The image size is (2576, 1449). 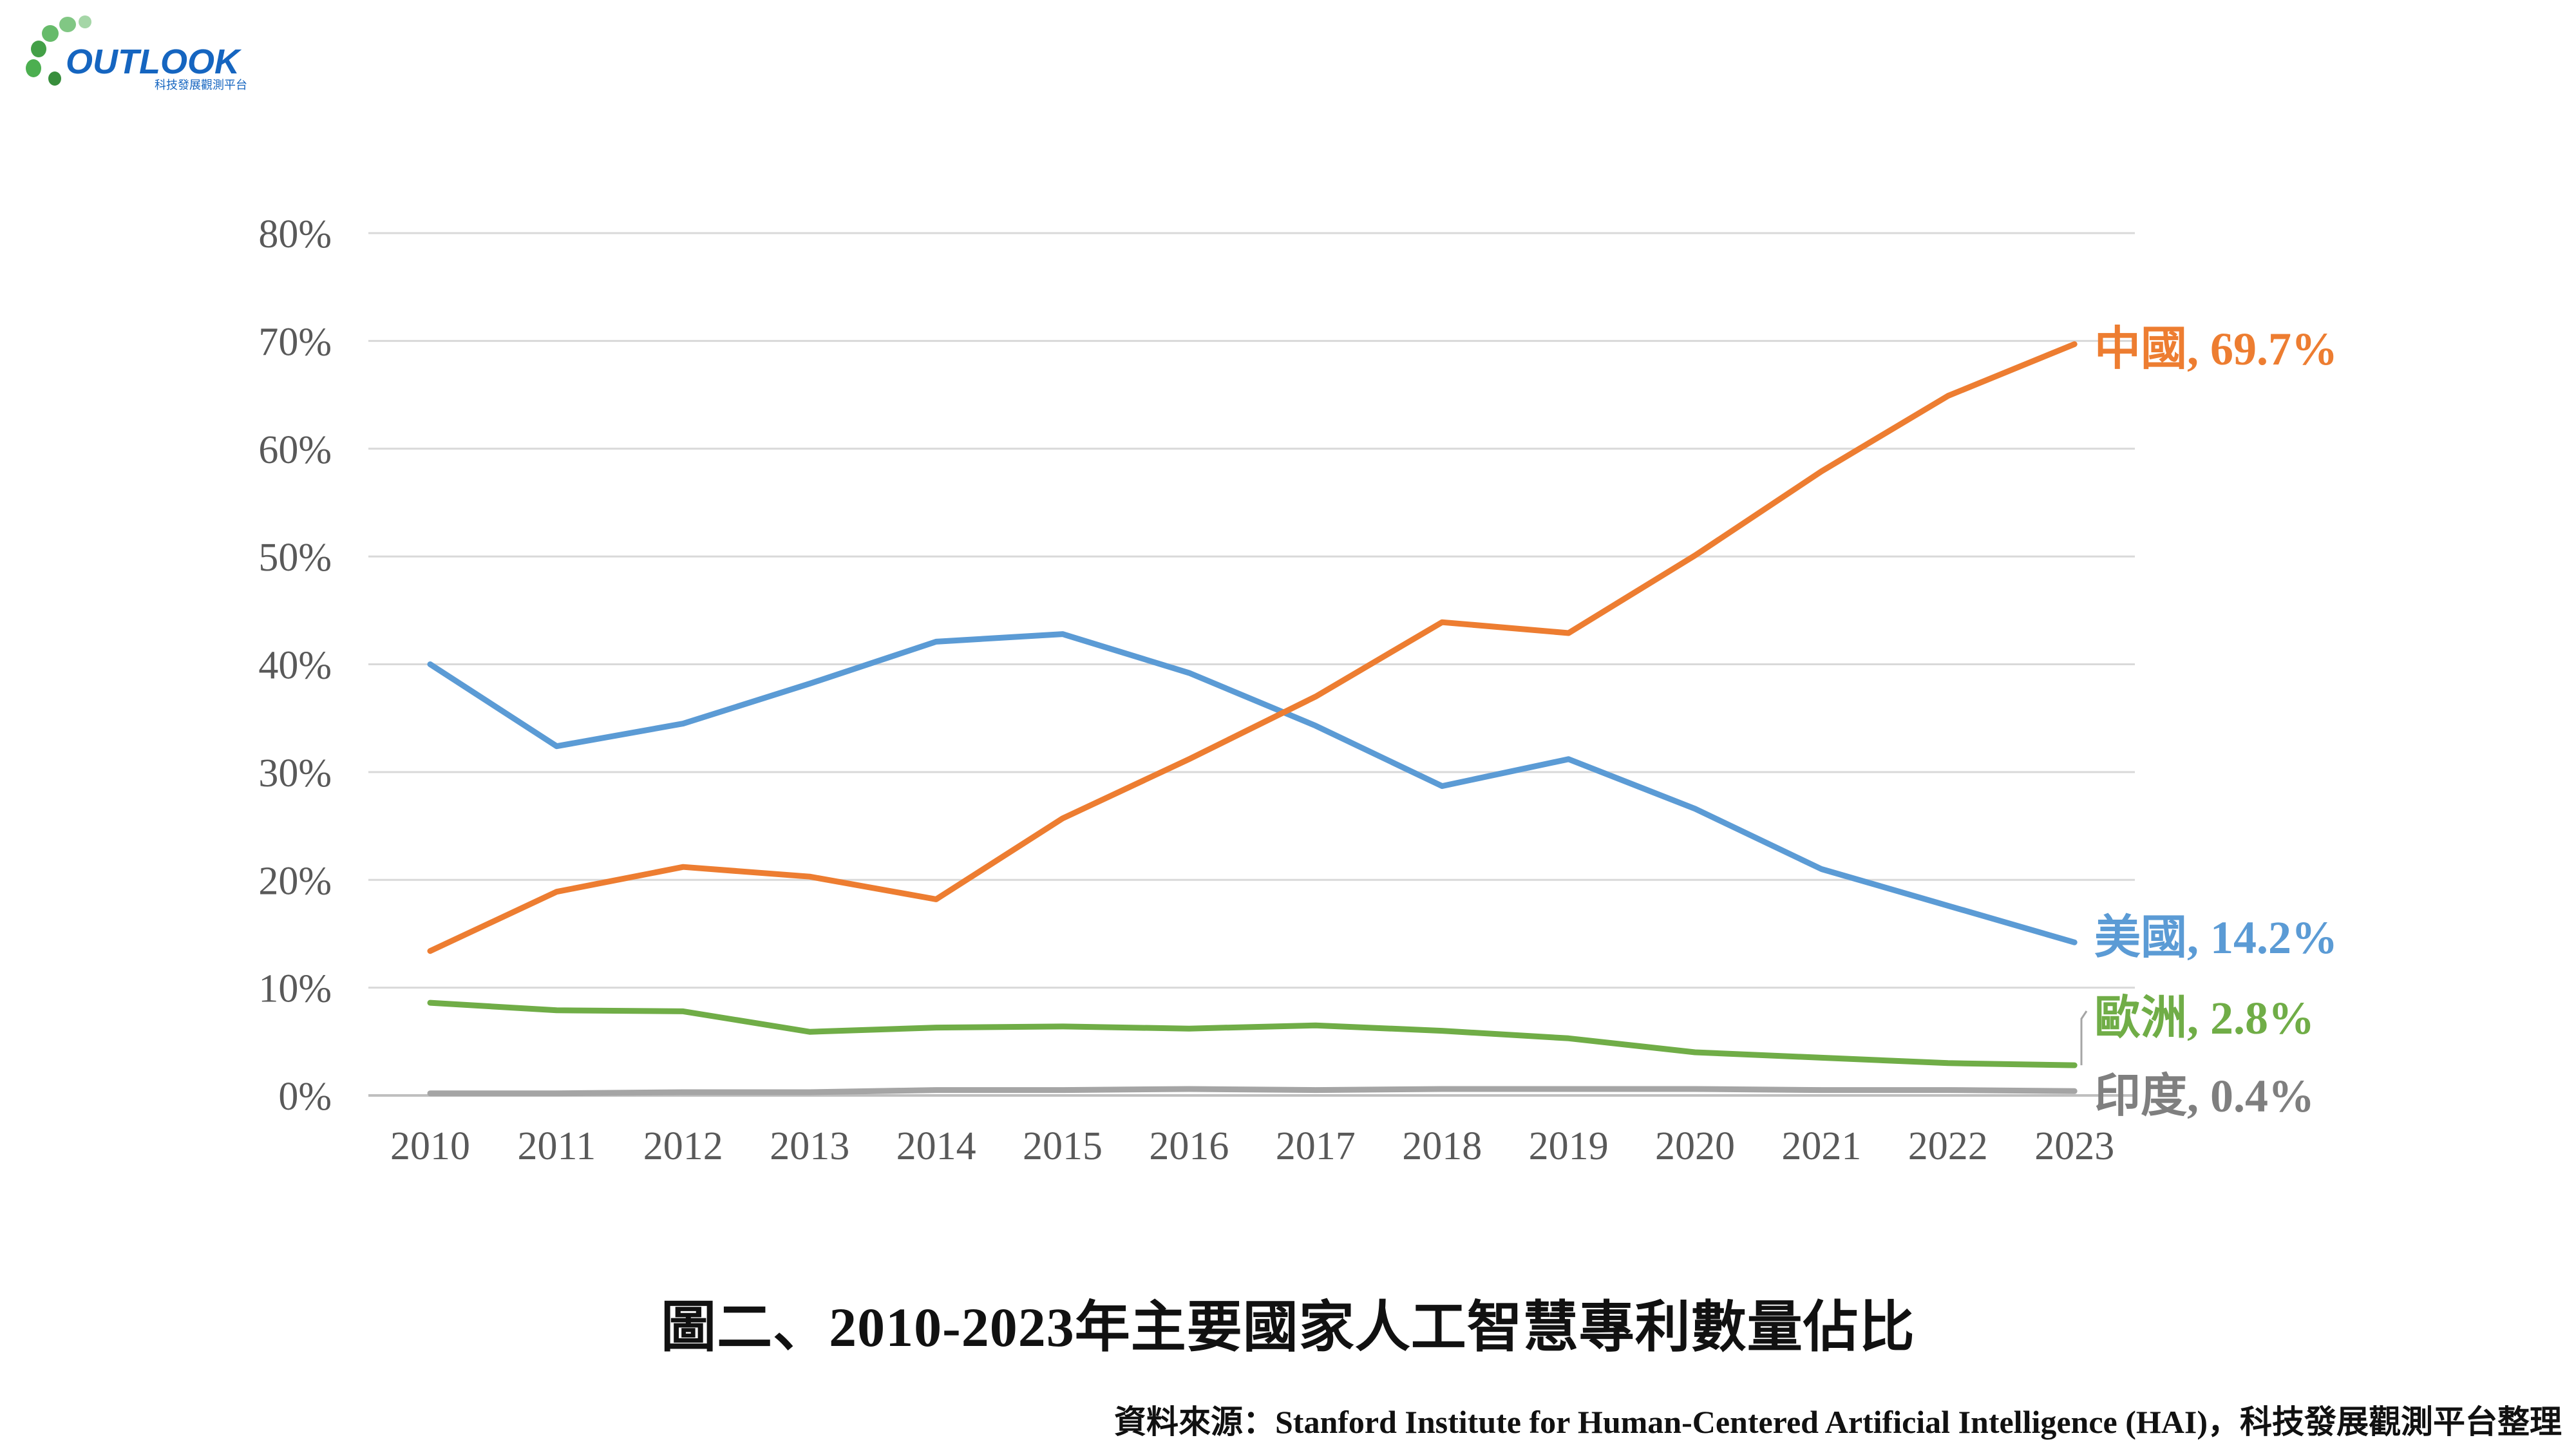 What do you see at coordinates (1821, 1146) in the screenshot?
I see `x-tick-label: 2021` at bounding box center [1821, 1146].